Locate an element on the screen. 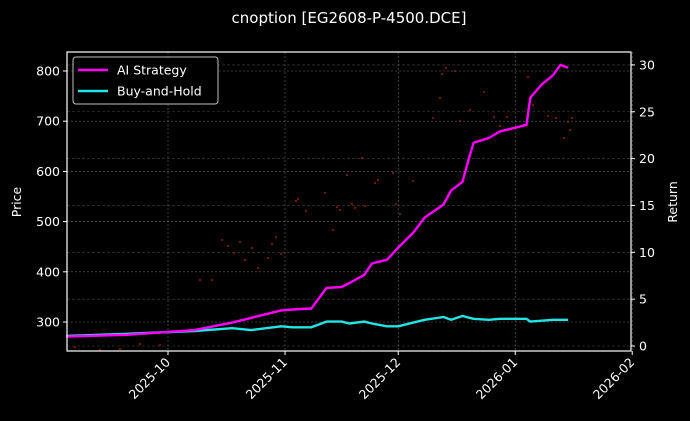 The image size is (690, 421). x-tick-label: 2025-12 is located at coordinates (380, 379).